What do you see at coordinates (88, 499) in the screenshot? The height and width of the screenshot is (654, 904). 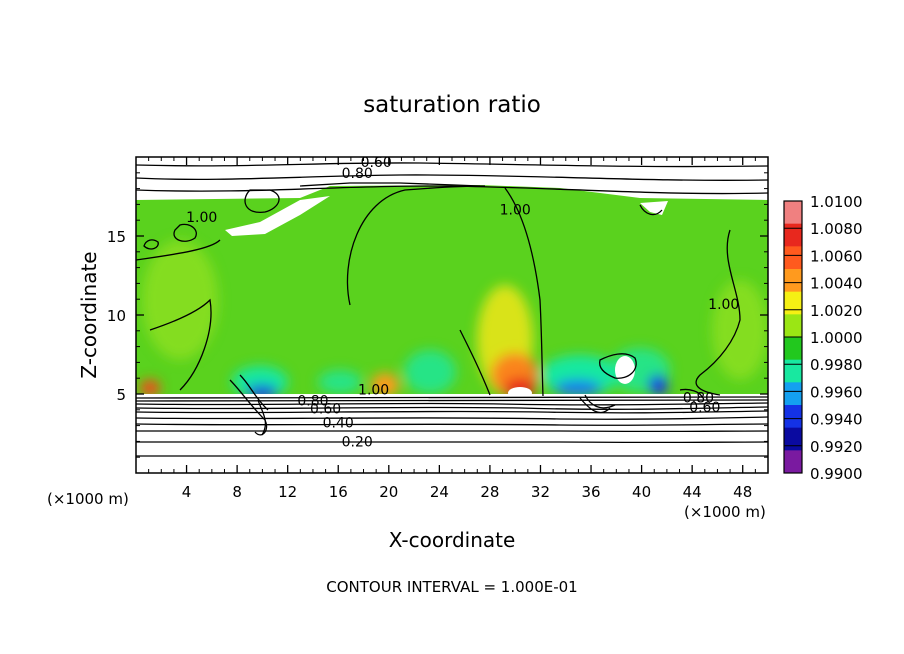 I see `z-unit-label: (×1000 m)` at bounding box center [88, 499].